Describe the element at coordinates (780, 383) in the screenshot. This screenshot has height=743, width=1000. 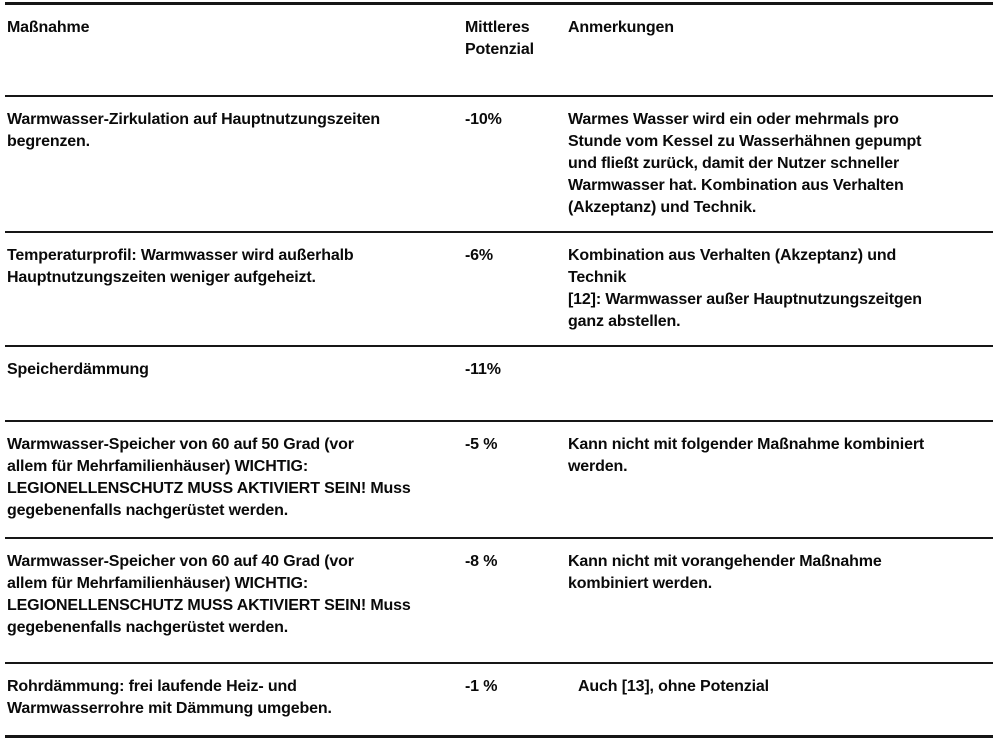
I see `notes-cell` at that location.